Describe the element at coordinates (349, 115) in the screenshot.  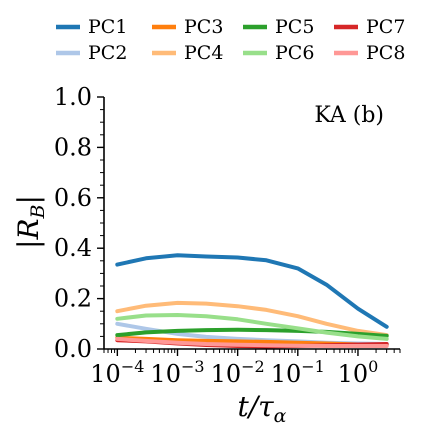
I see `chart-annotation: KA (b)` at that location.